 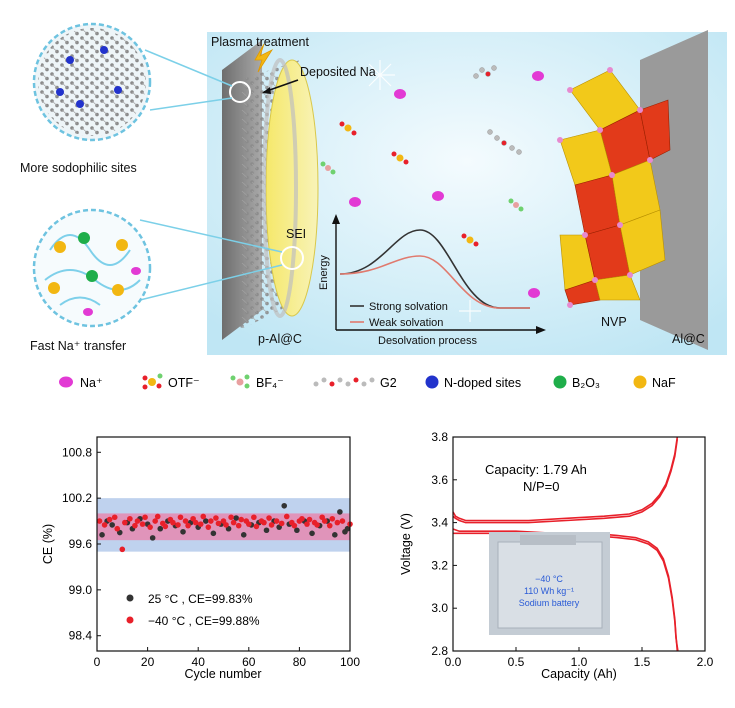 What do you see at coordinates (78, 346) in the screenshot?
I see `transfer-caption: Fast Na⁺ transfer` at bounding box center [78, 346].